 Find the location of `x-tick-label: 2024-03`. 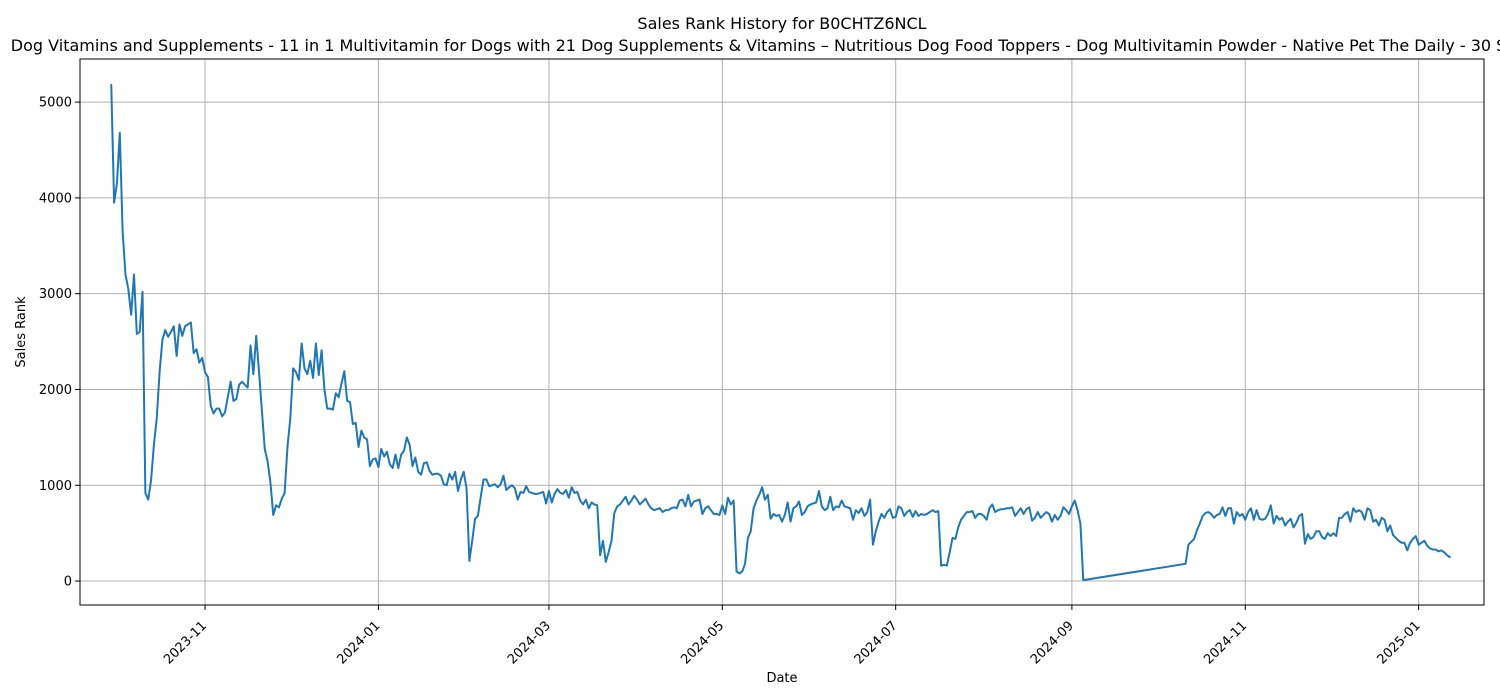

x-tick-label: 2024-03 is located at coordinates (529, 642).